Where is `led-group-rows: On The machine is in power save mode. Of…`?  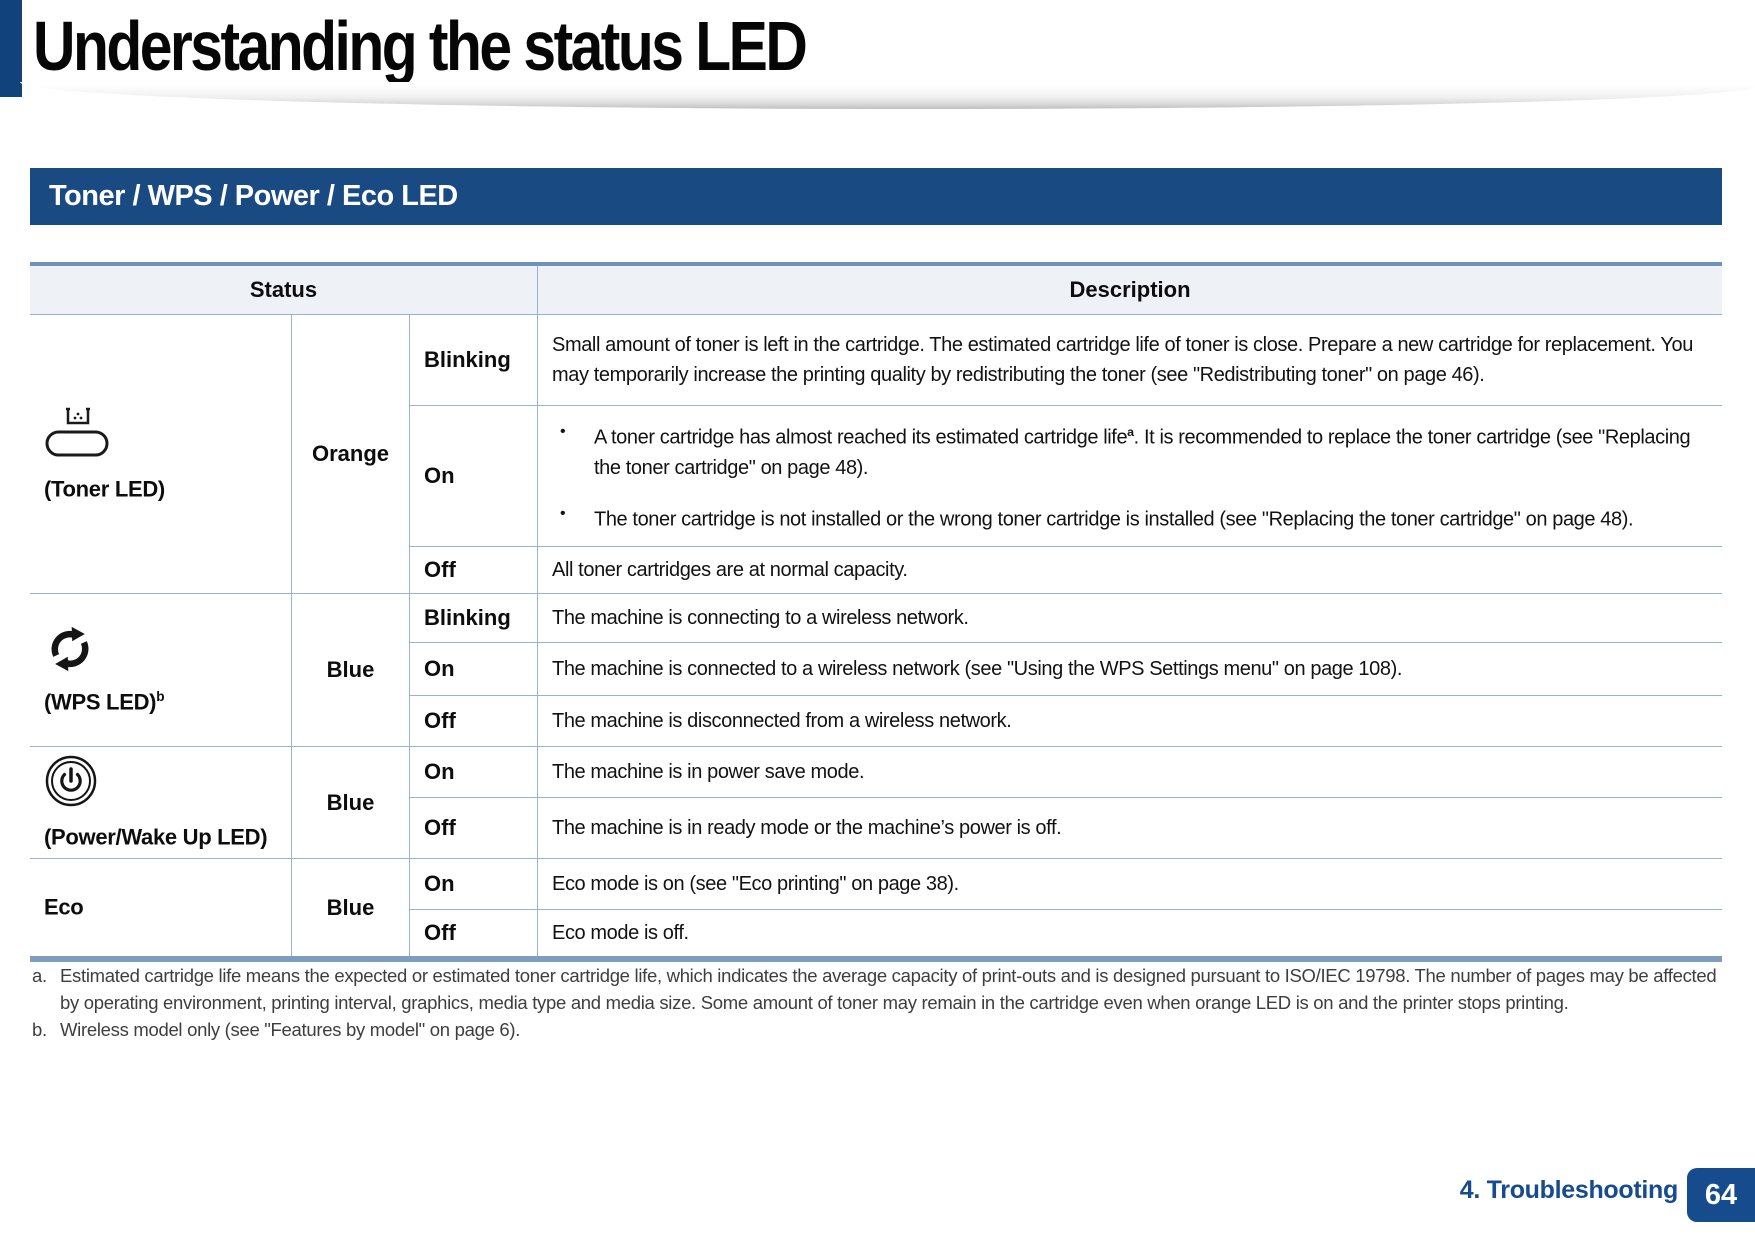
led-group-rows: On The machine is in power save mode. Of… is located at coordinates (1066, 802).